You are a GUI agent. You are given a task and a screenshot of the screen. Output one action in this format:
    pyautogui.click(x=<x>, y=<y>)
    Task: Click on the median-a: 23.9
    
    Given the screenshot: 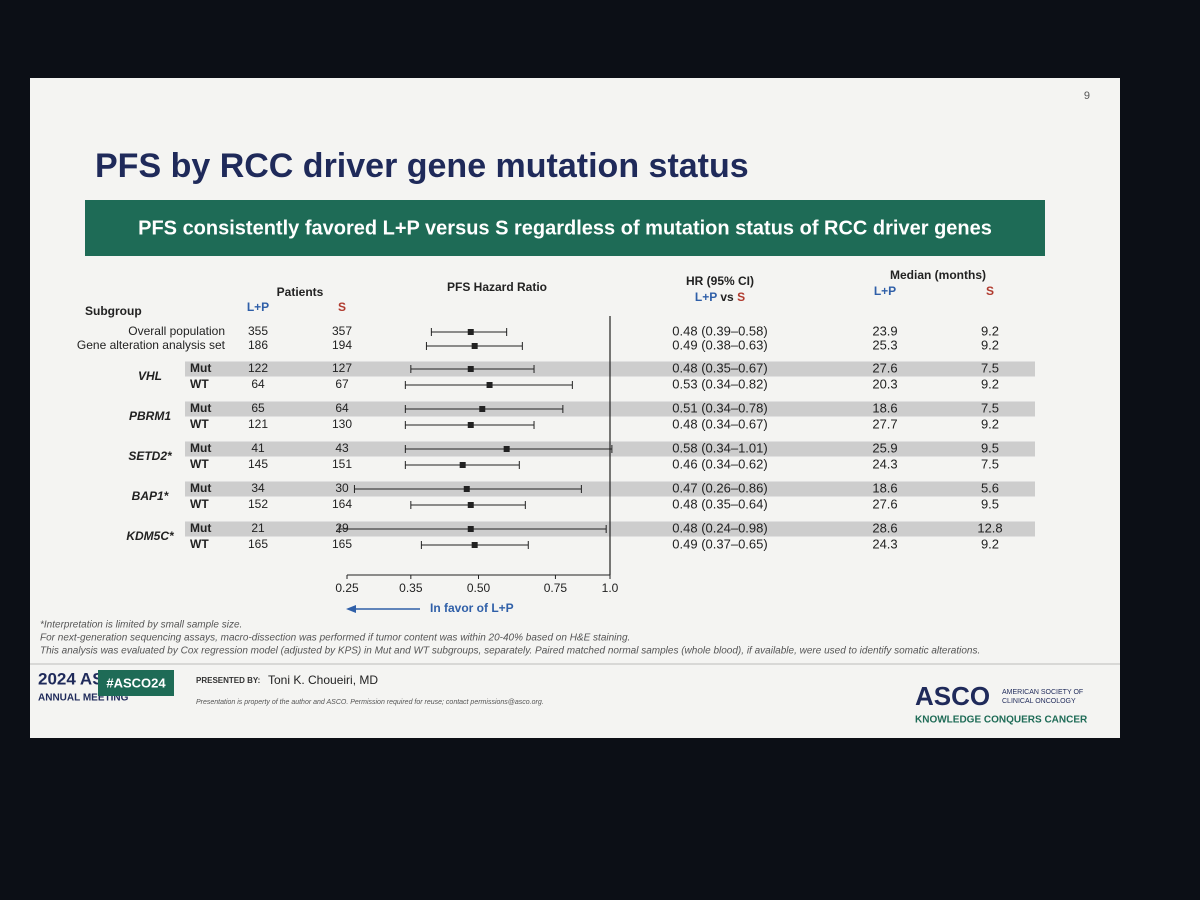 What is the action you would take?
    pyautogui.click(x=884, y=330)
    